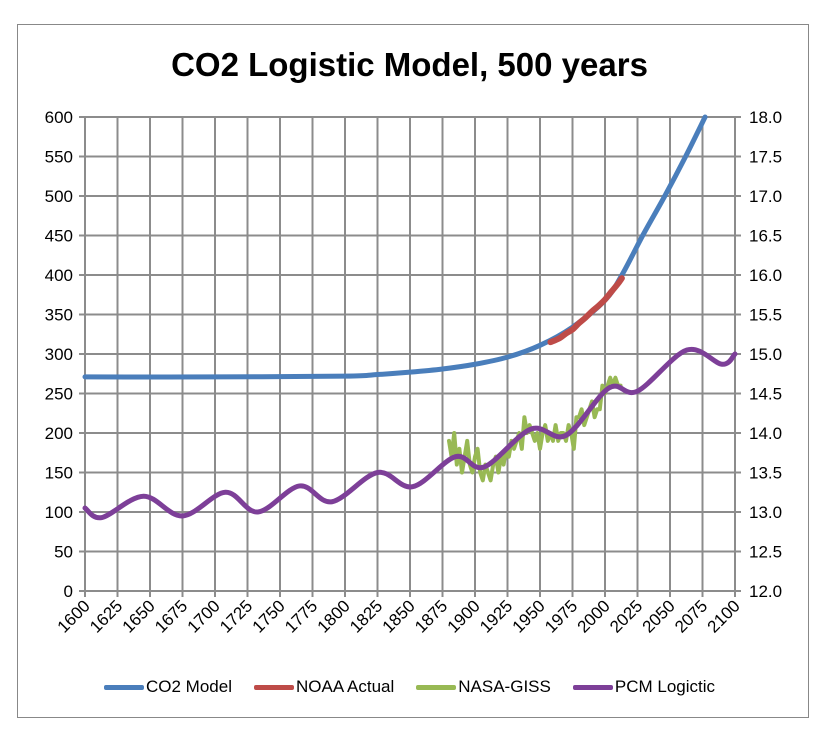 This screenshot has width=819, height=742. Describe the element at coordinates (765, 433) in the screenshot. I see `y2-tick-label: 14.0` at that location.